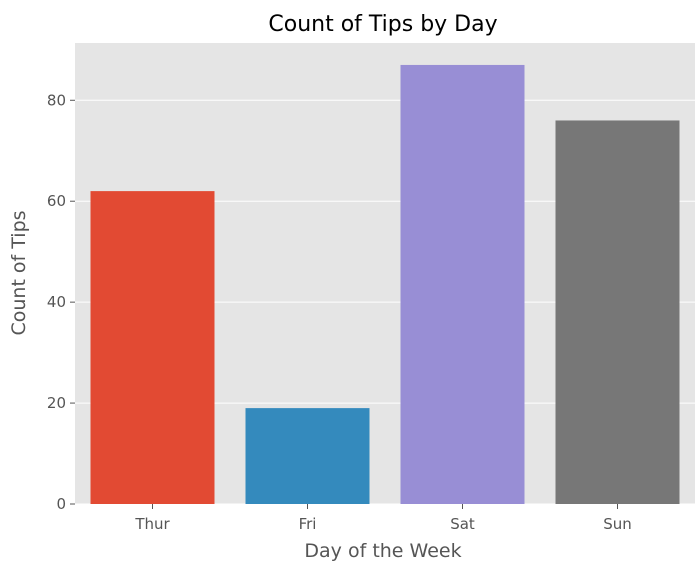 Image resolution: width=700 pixels, height=571 pixels. What do you see at coordinates (307, 456) in the screenshot?
I see `bar-fri` at bounding box center [307, 456].